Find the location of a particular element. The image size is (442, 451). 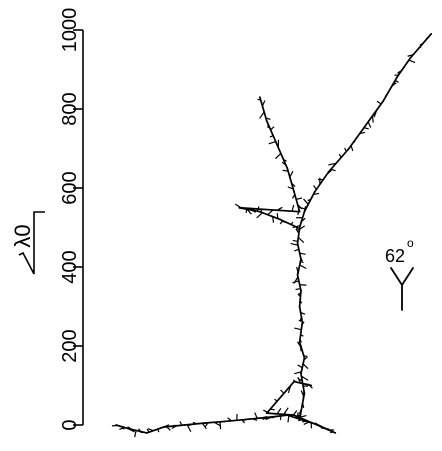

y-tick-label: 200 is located at coordinates (70, 345).